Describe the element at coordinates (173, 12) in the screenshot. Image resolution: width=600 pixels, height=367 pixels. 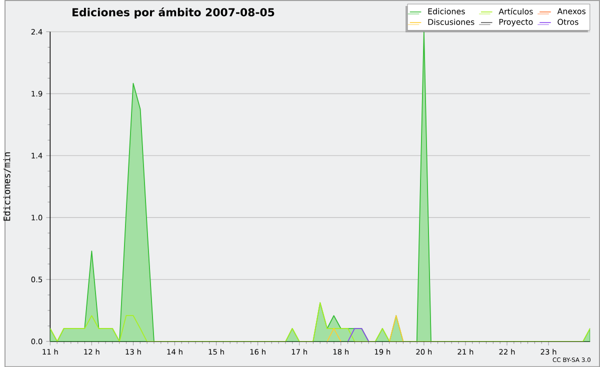
I see `chart-title: Ediciones por ámbito 2007-08-05` at that location.